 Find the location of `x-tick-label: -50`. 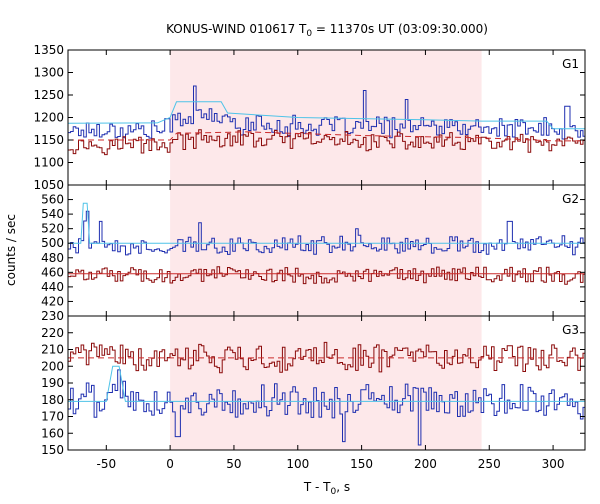

x-tick-label: -50 is located at coordinates (106, 464).